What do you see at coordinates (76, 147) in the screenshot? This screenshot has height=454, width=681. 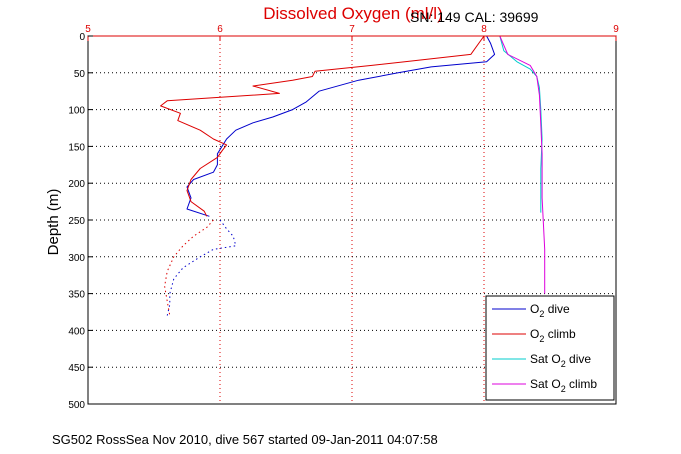 I see `y-tick-label: 150` at bounding box center [76, 147].